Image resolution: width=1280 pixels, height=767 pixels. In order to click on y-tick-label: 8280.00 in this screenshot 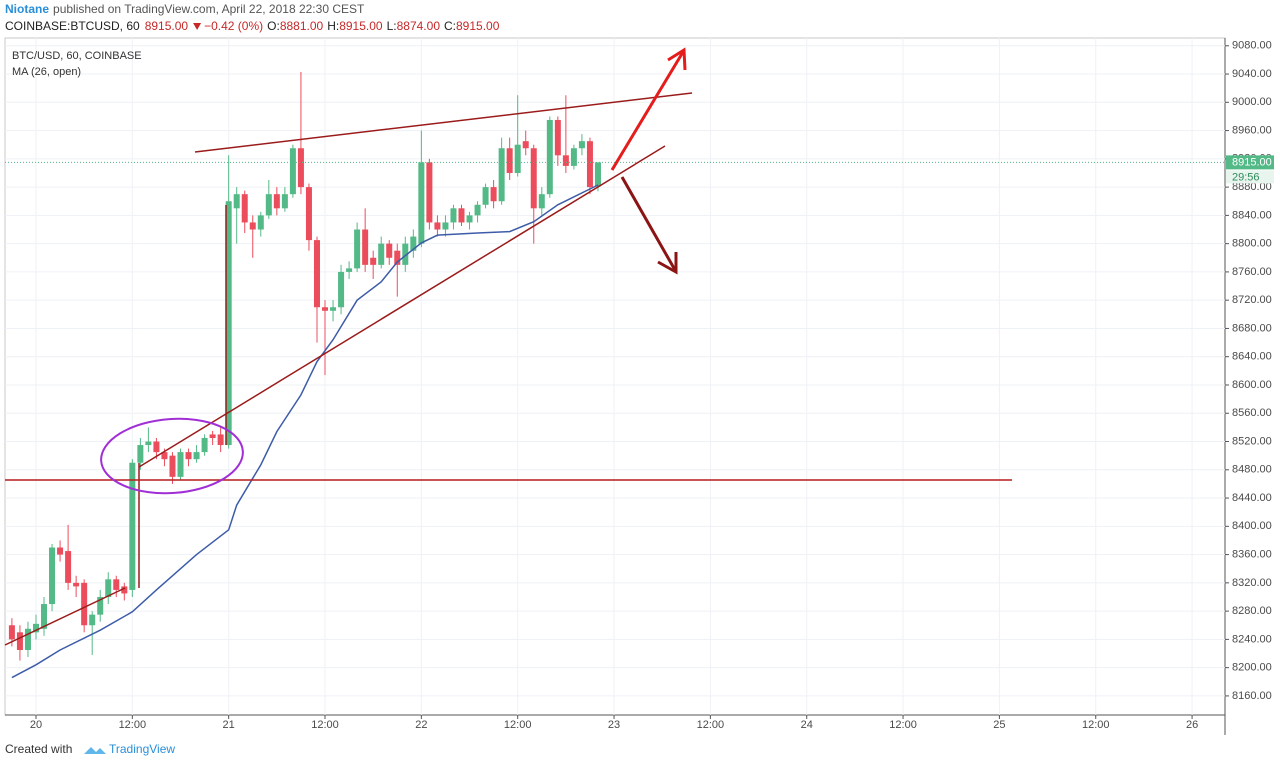, I will do `click(1252, 611)`.